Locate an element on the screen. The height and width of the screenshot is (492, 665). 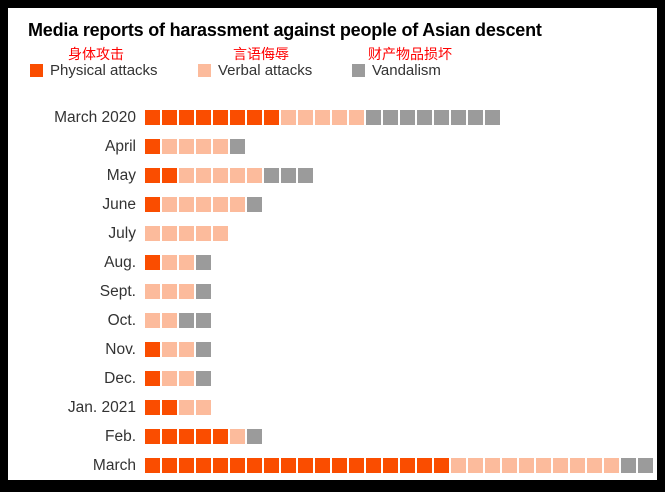
chart-row: Sept. is located at coordinates (339, 291).